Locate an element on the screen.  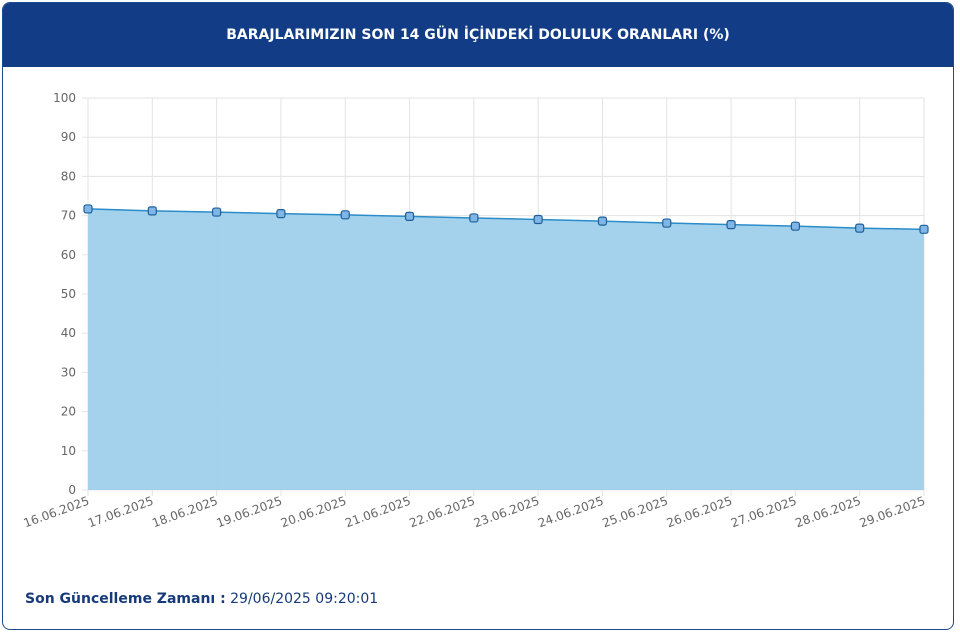
x-tick-label: 21.06.2025 is located at coordinates (377, 512).